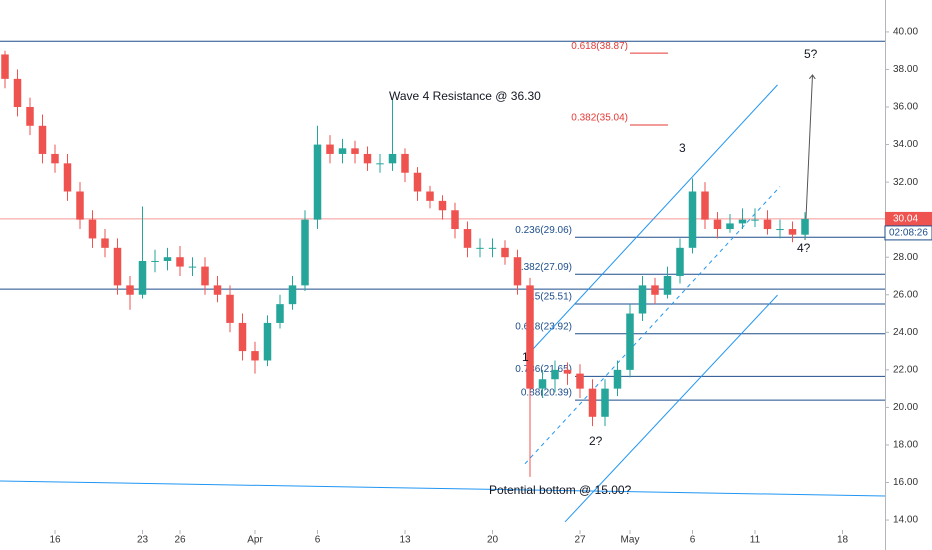 This screenshot has height=550, width=932. What do you see at coordinates (143, 540) in the screenshot?
I see `x-tick-label: 23` at bounding box center [143, 540].